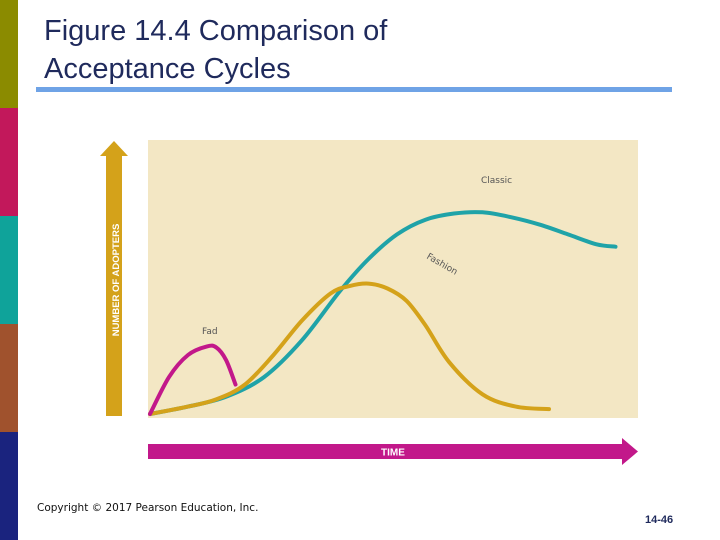 The height and width of the screenshot is (540, 720). I want to click on x-axis-label: TIME, so click(393, 453).